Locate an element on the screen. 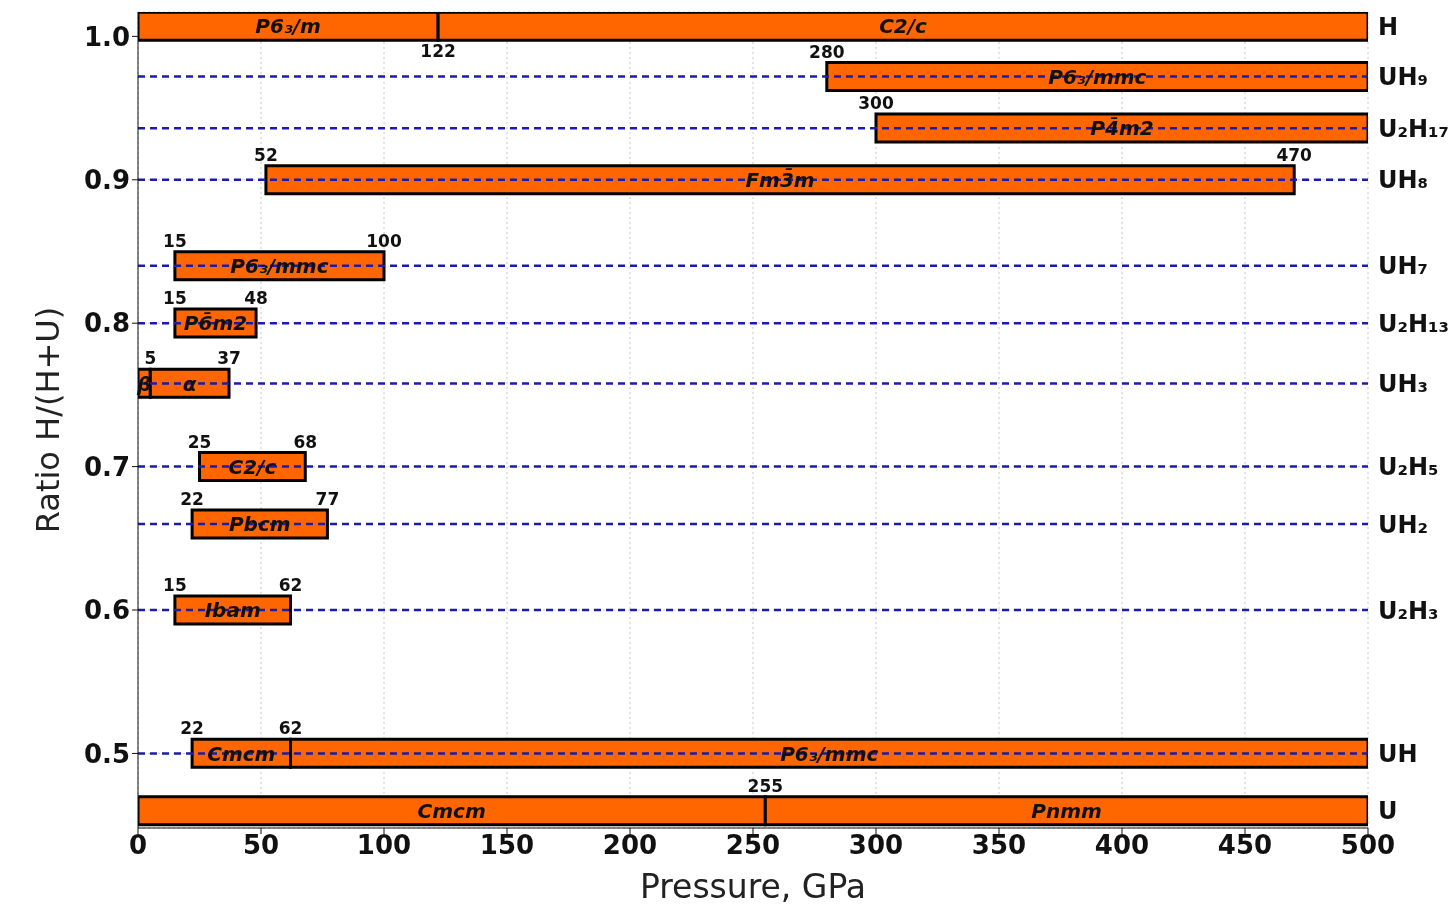 The height and width of the screenshot is (906, 1450). data-label: P6₃/m is located at coordinates (288, 26).